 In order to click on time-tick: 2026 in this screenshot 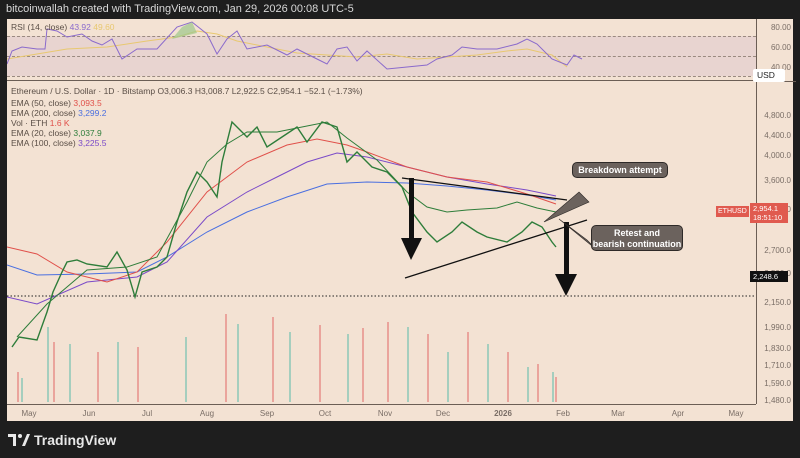, I will do `click(503, 413)`.